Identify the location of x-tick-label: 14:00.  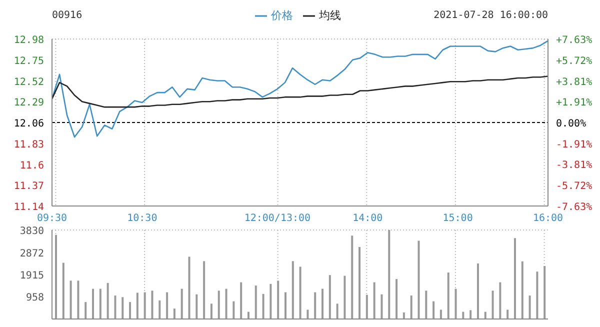
(367, 218).